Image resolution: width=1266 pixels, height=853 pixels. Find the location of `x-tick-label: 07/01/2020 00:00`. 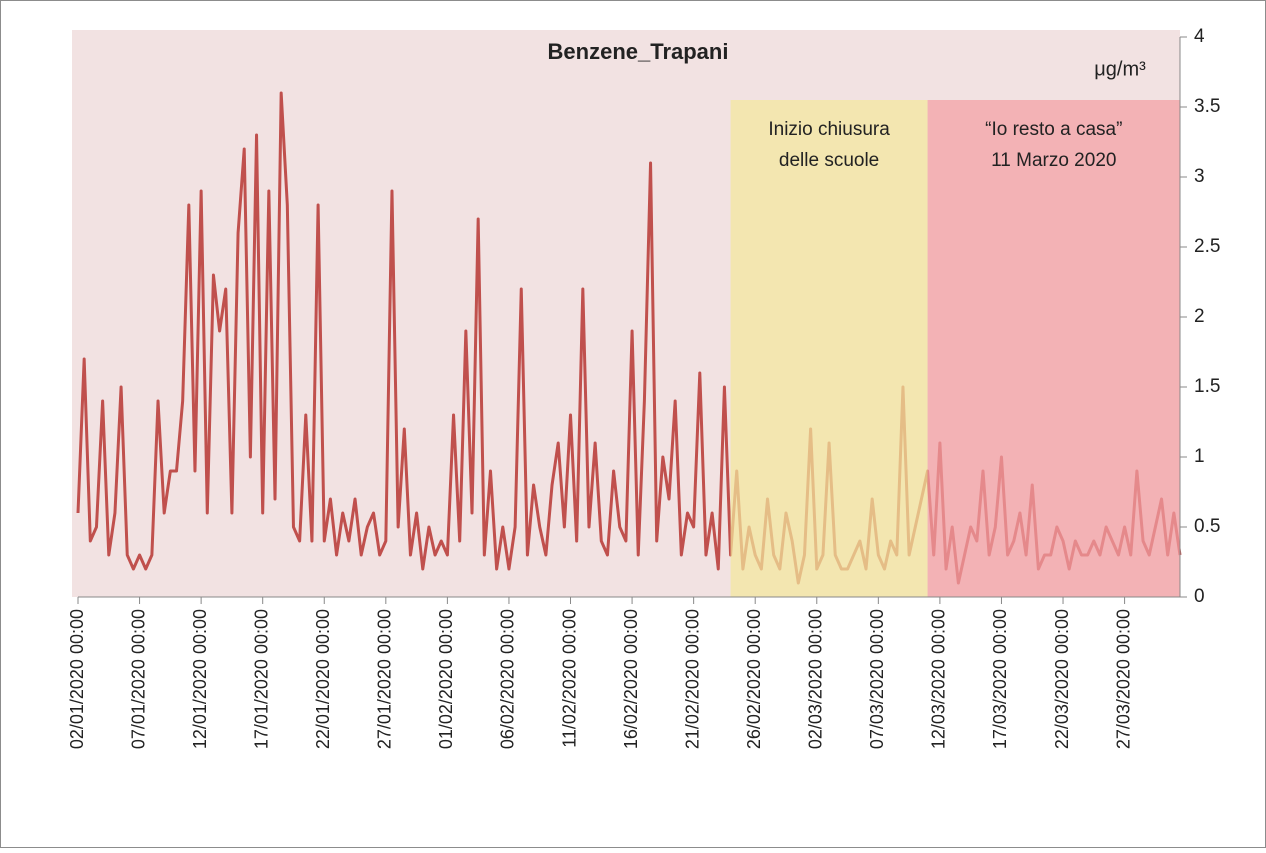

x-tick-label: 07/01/2020 00:00 is located at coordinates (138, 679).